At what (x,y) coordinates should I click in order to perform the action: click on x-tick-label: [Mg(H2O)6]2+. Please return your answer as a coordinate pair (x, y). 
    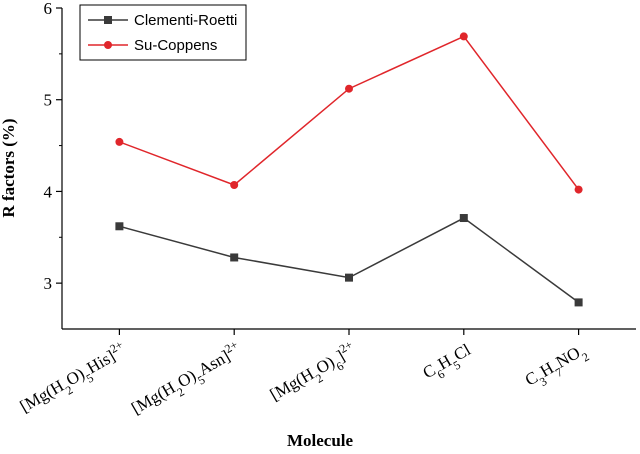
    Looking at the image, I should click on (313, 373).